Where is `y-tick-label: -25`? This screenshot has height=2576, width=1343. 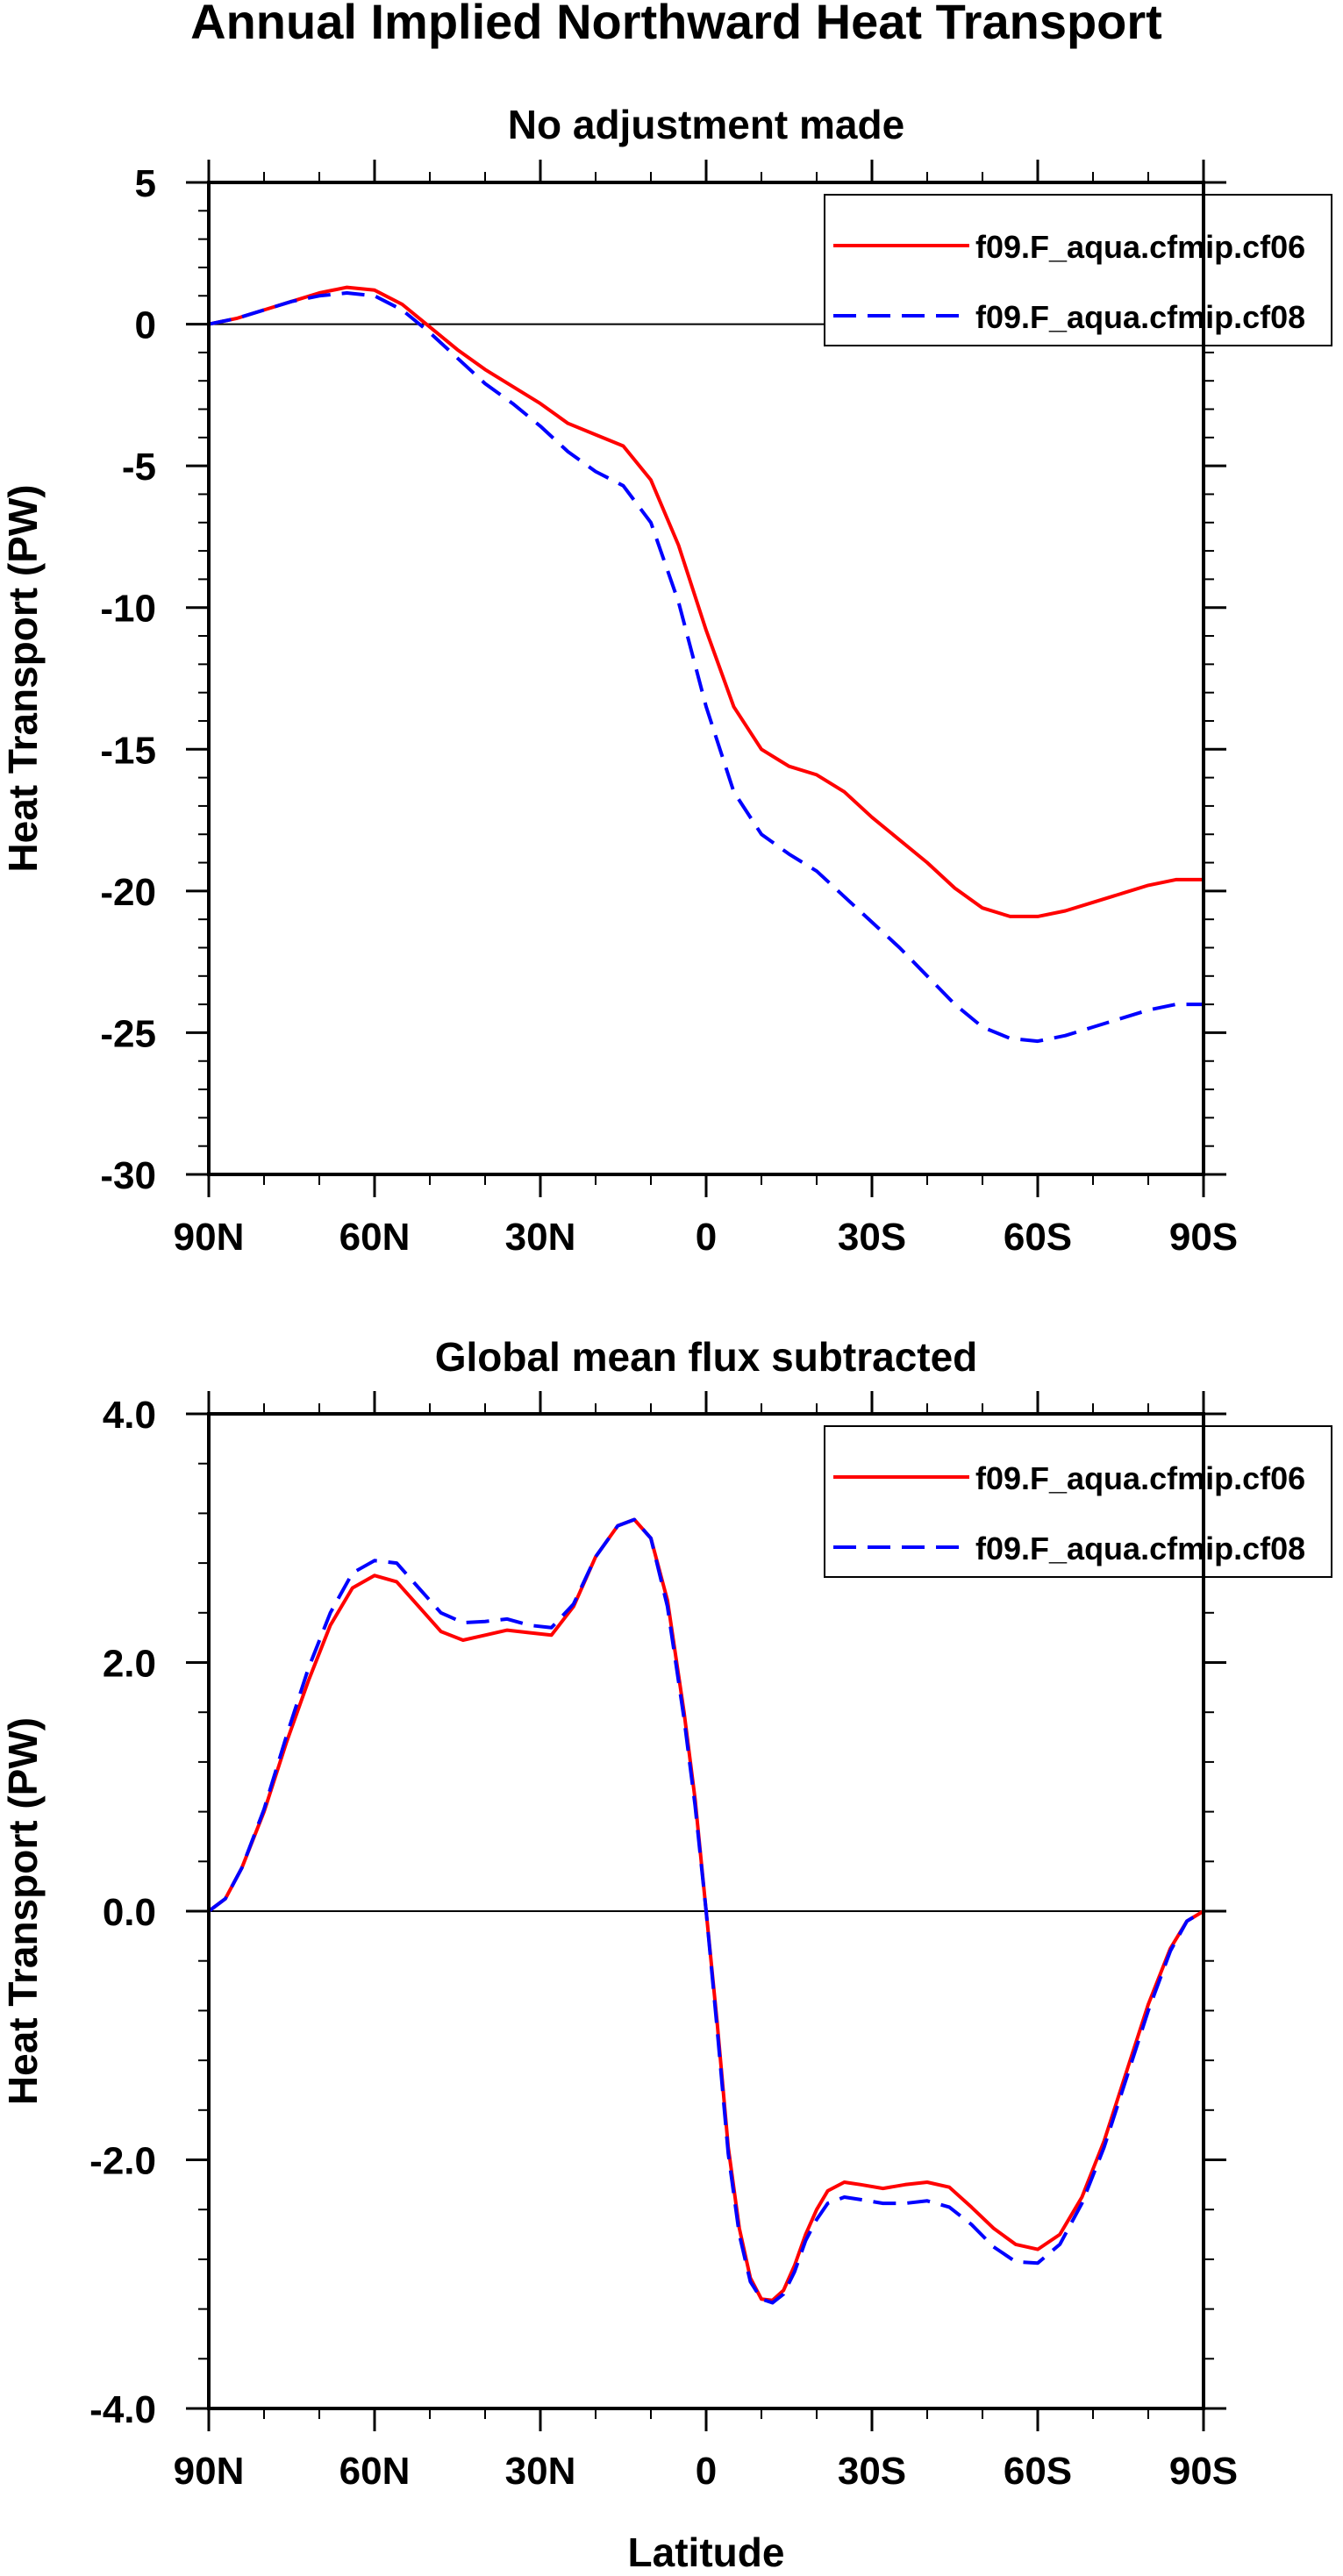
y-tick-label: -25 is located at coordinates (128, 1034).